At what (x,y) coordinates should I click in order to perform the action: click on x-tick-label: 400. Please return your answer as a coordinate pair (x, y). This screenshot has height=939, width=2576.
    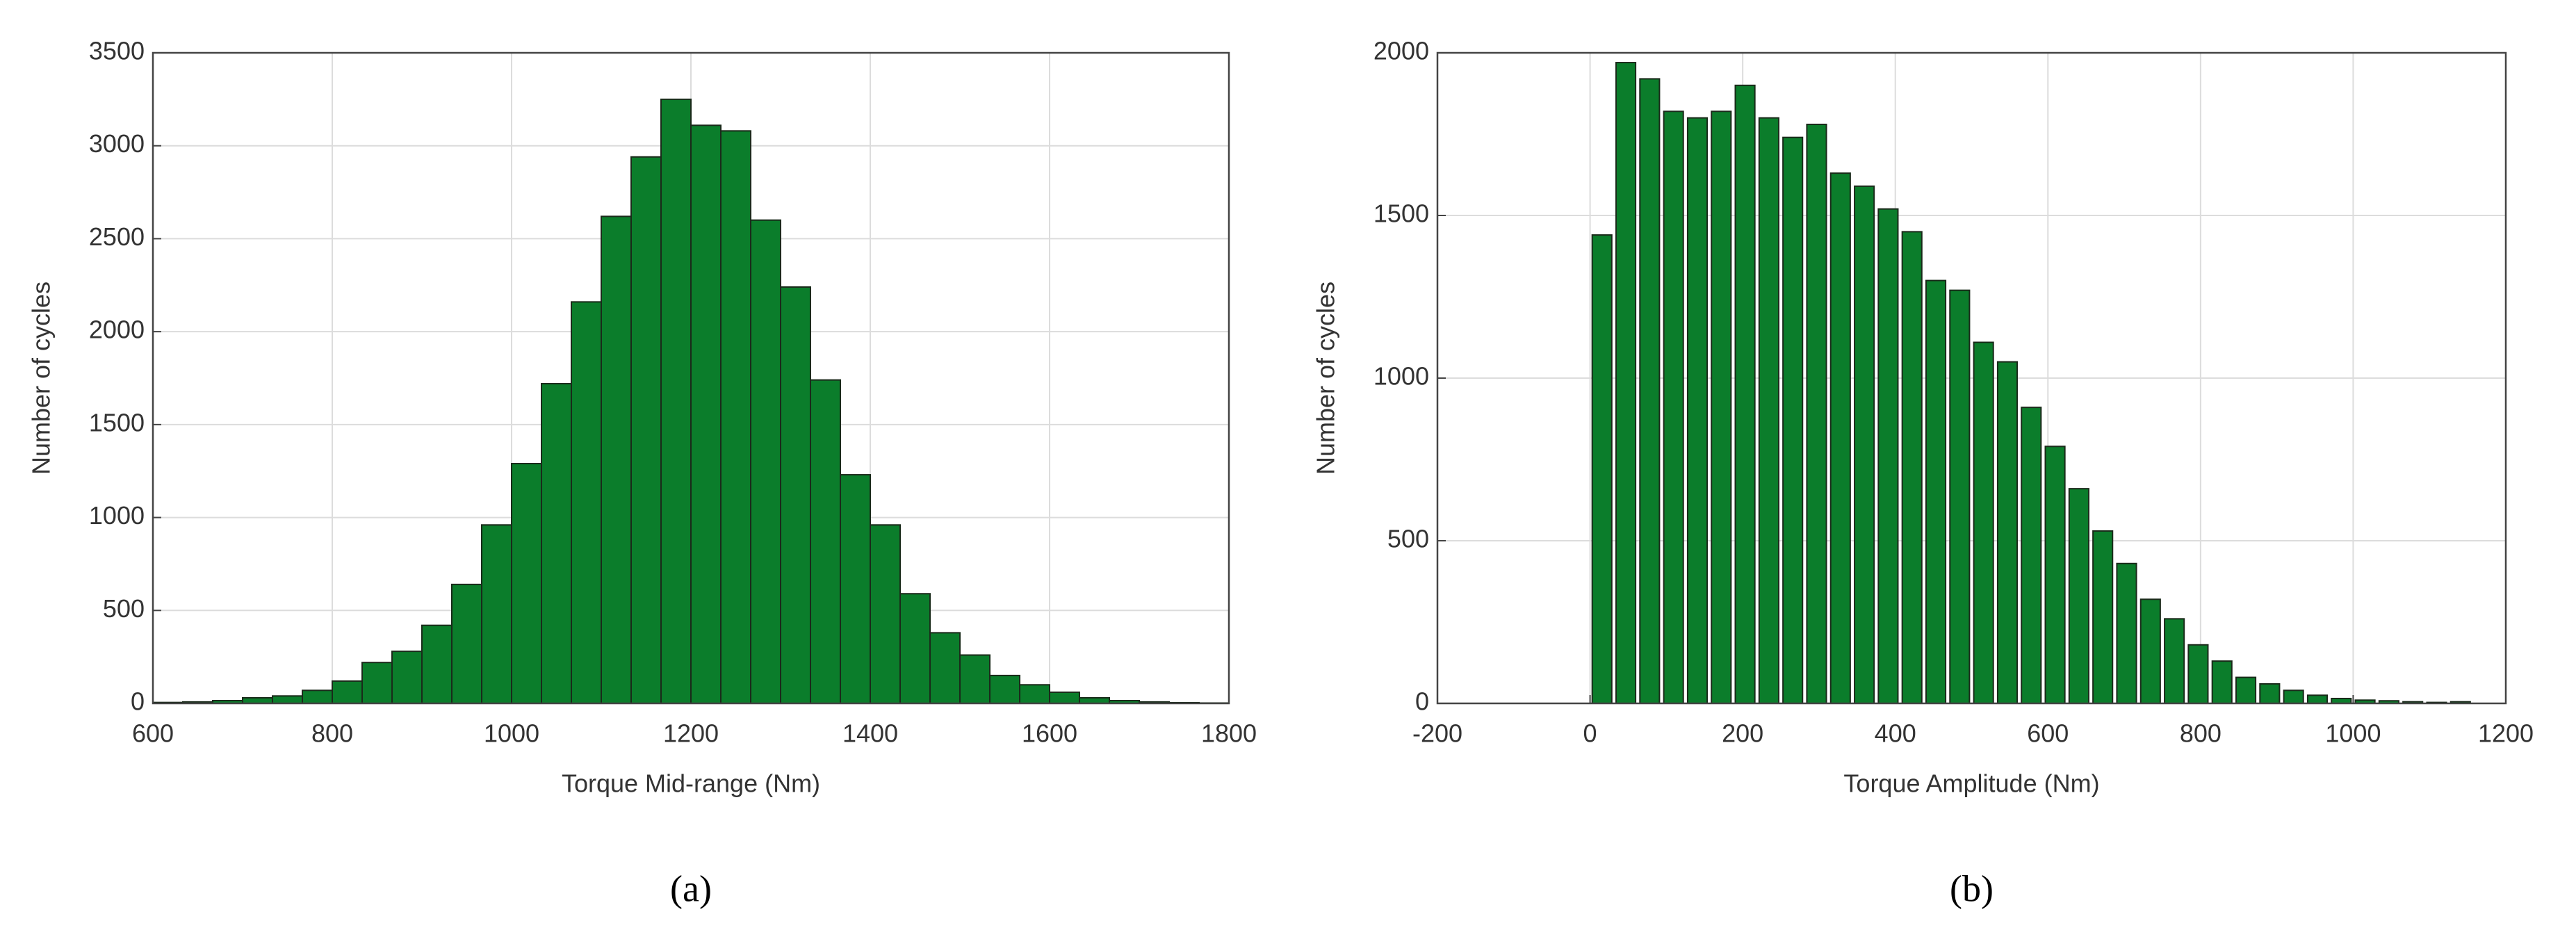
    Looking at the image, I should click on (1896, 733).